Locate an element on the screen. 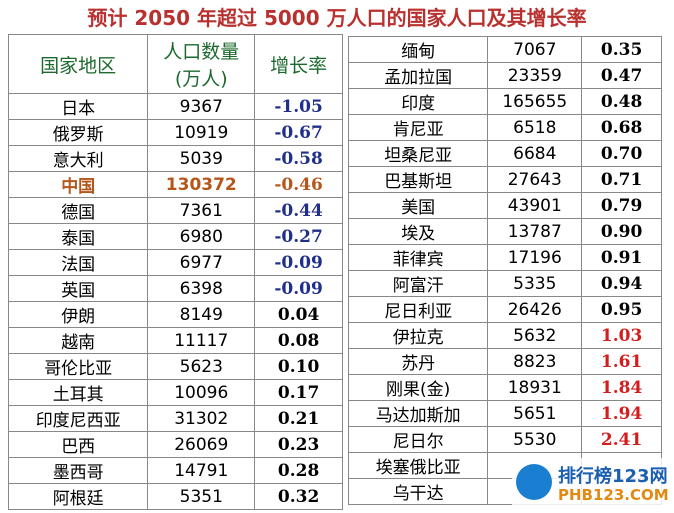 This screenshot has width=674, height=513. country: 英国 is located at coordinates (78, 288).